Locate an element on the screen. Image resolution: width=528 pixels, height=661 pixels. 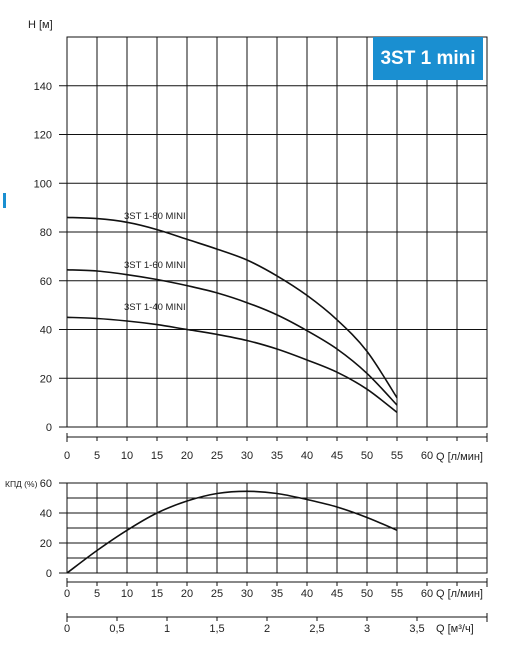
head-axis-label: H [м] is located at coordinates (40, 25).